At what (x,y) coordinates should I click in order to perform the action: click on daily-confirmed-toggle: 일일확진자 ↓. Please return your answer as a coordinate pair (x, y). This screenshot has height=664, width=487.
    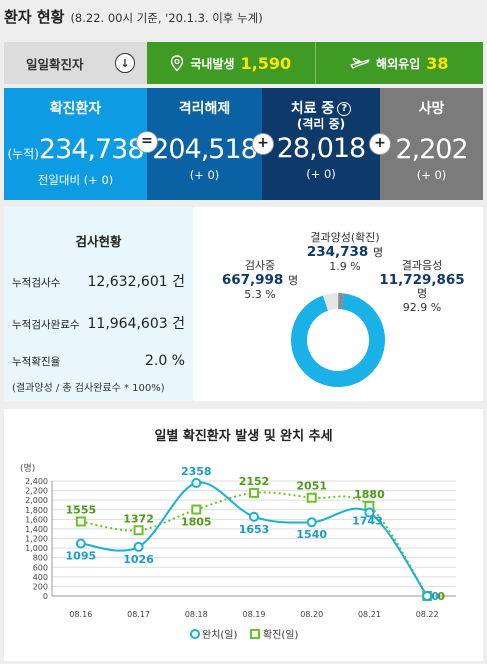
    Looking at the image, I should click on (75, 63).